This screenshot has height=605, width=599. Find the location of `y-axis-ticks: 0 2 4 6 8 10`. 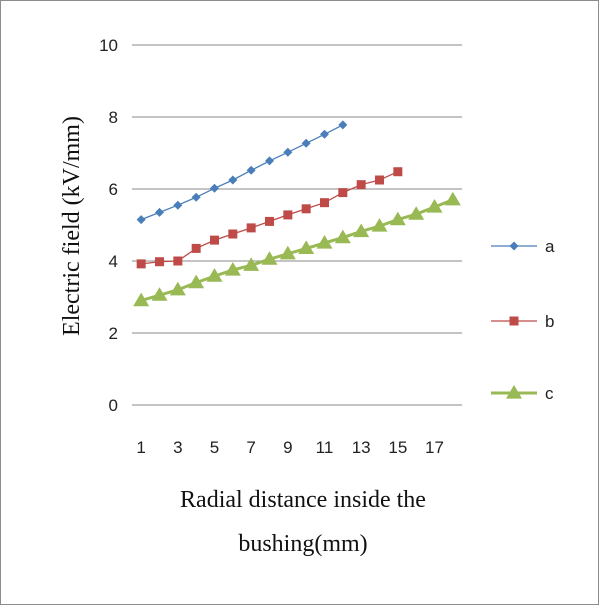

y-axis-ticks: 0 2 4 6 8 10 is located at coordinates (108, 225).